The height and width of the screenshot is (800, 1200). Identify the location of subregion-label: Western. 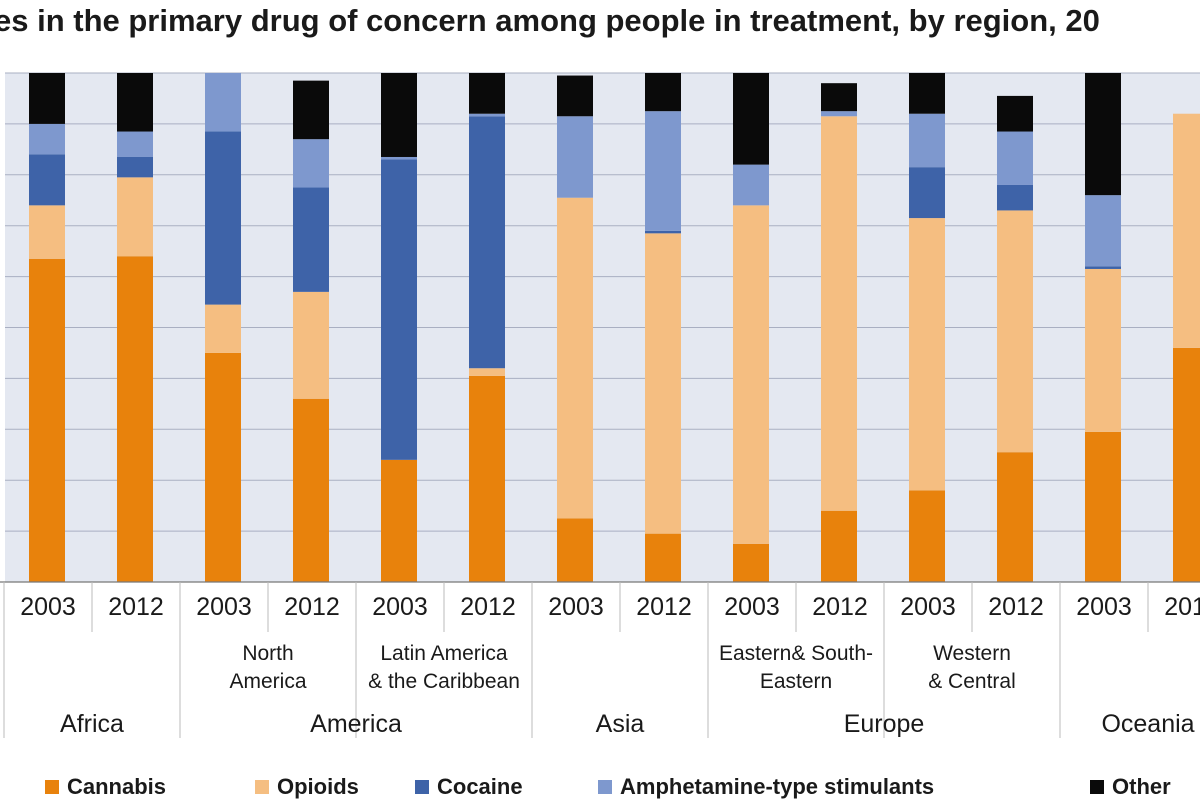
(972, 653).